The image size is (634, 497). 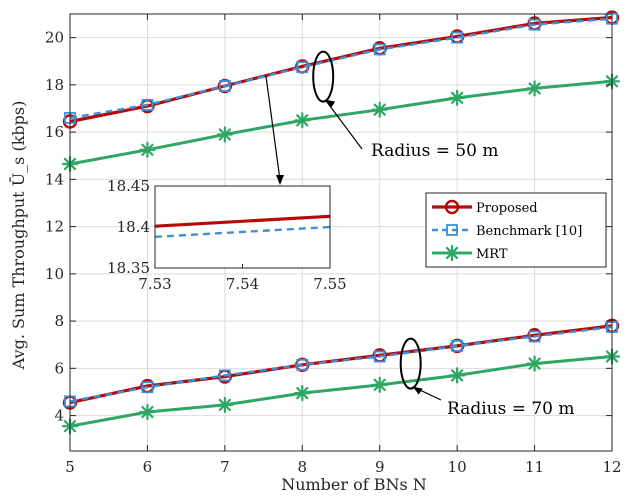 What do you see at coordinates (242, 284) in the screenshot?
I see `inset-x-tick-label: 7.54` at bounding box center [242, 284].